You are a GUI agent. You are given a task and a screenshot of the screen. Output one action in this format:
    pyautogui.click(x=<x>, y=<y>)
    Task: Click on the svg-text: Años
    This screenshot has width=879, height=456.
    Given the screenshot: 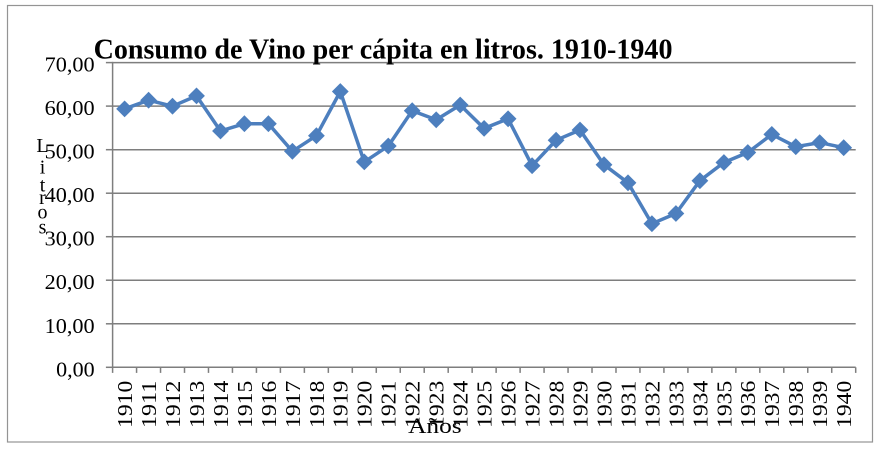 What is the action you would take?
    pyautogui.click(x=435, y=425)
    